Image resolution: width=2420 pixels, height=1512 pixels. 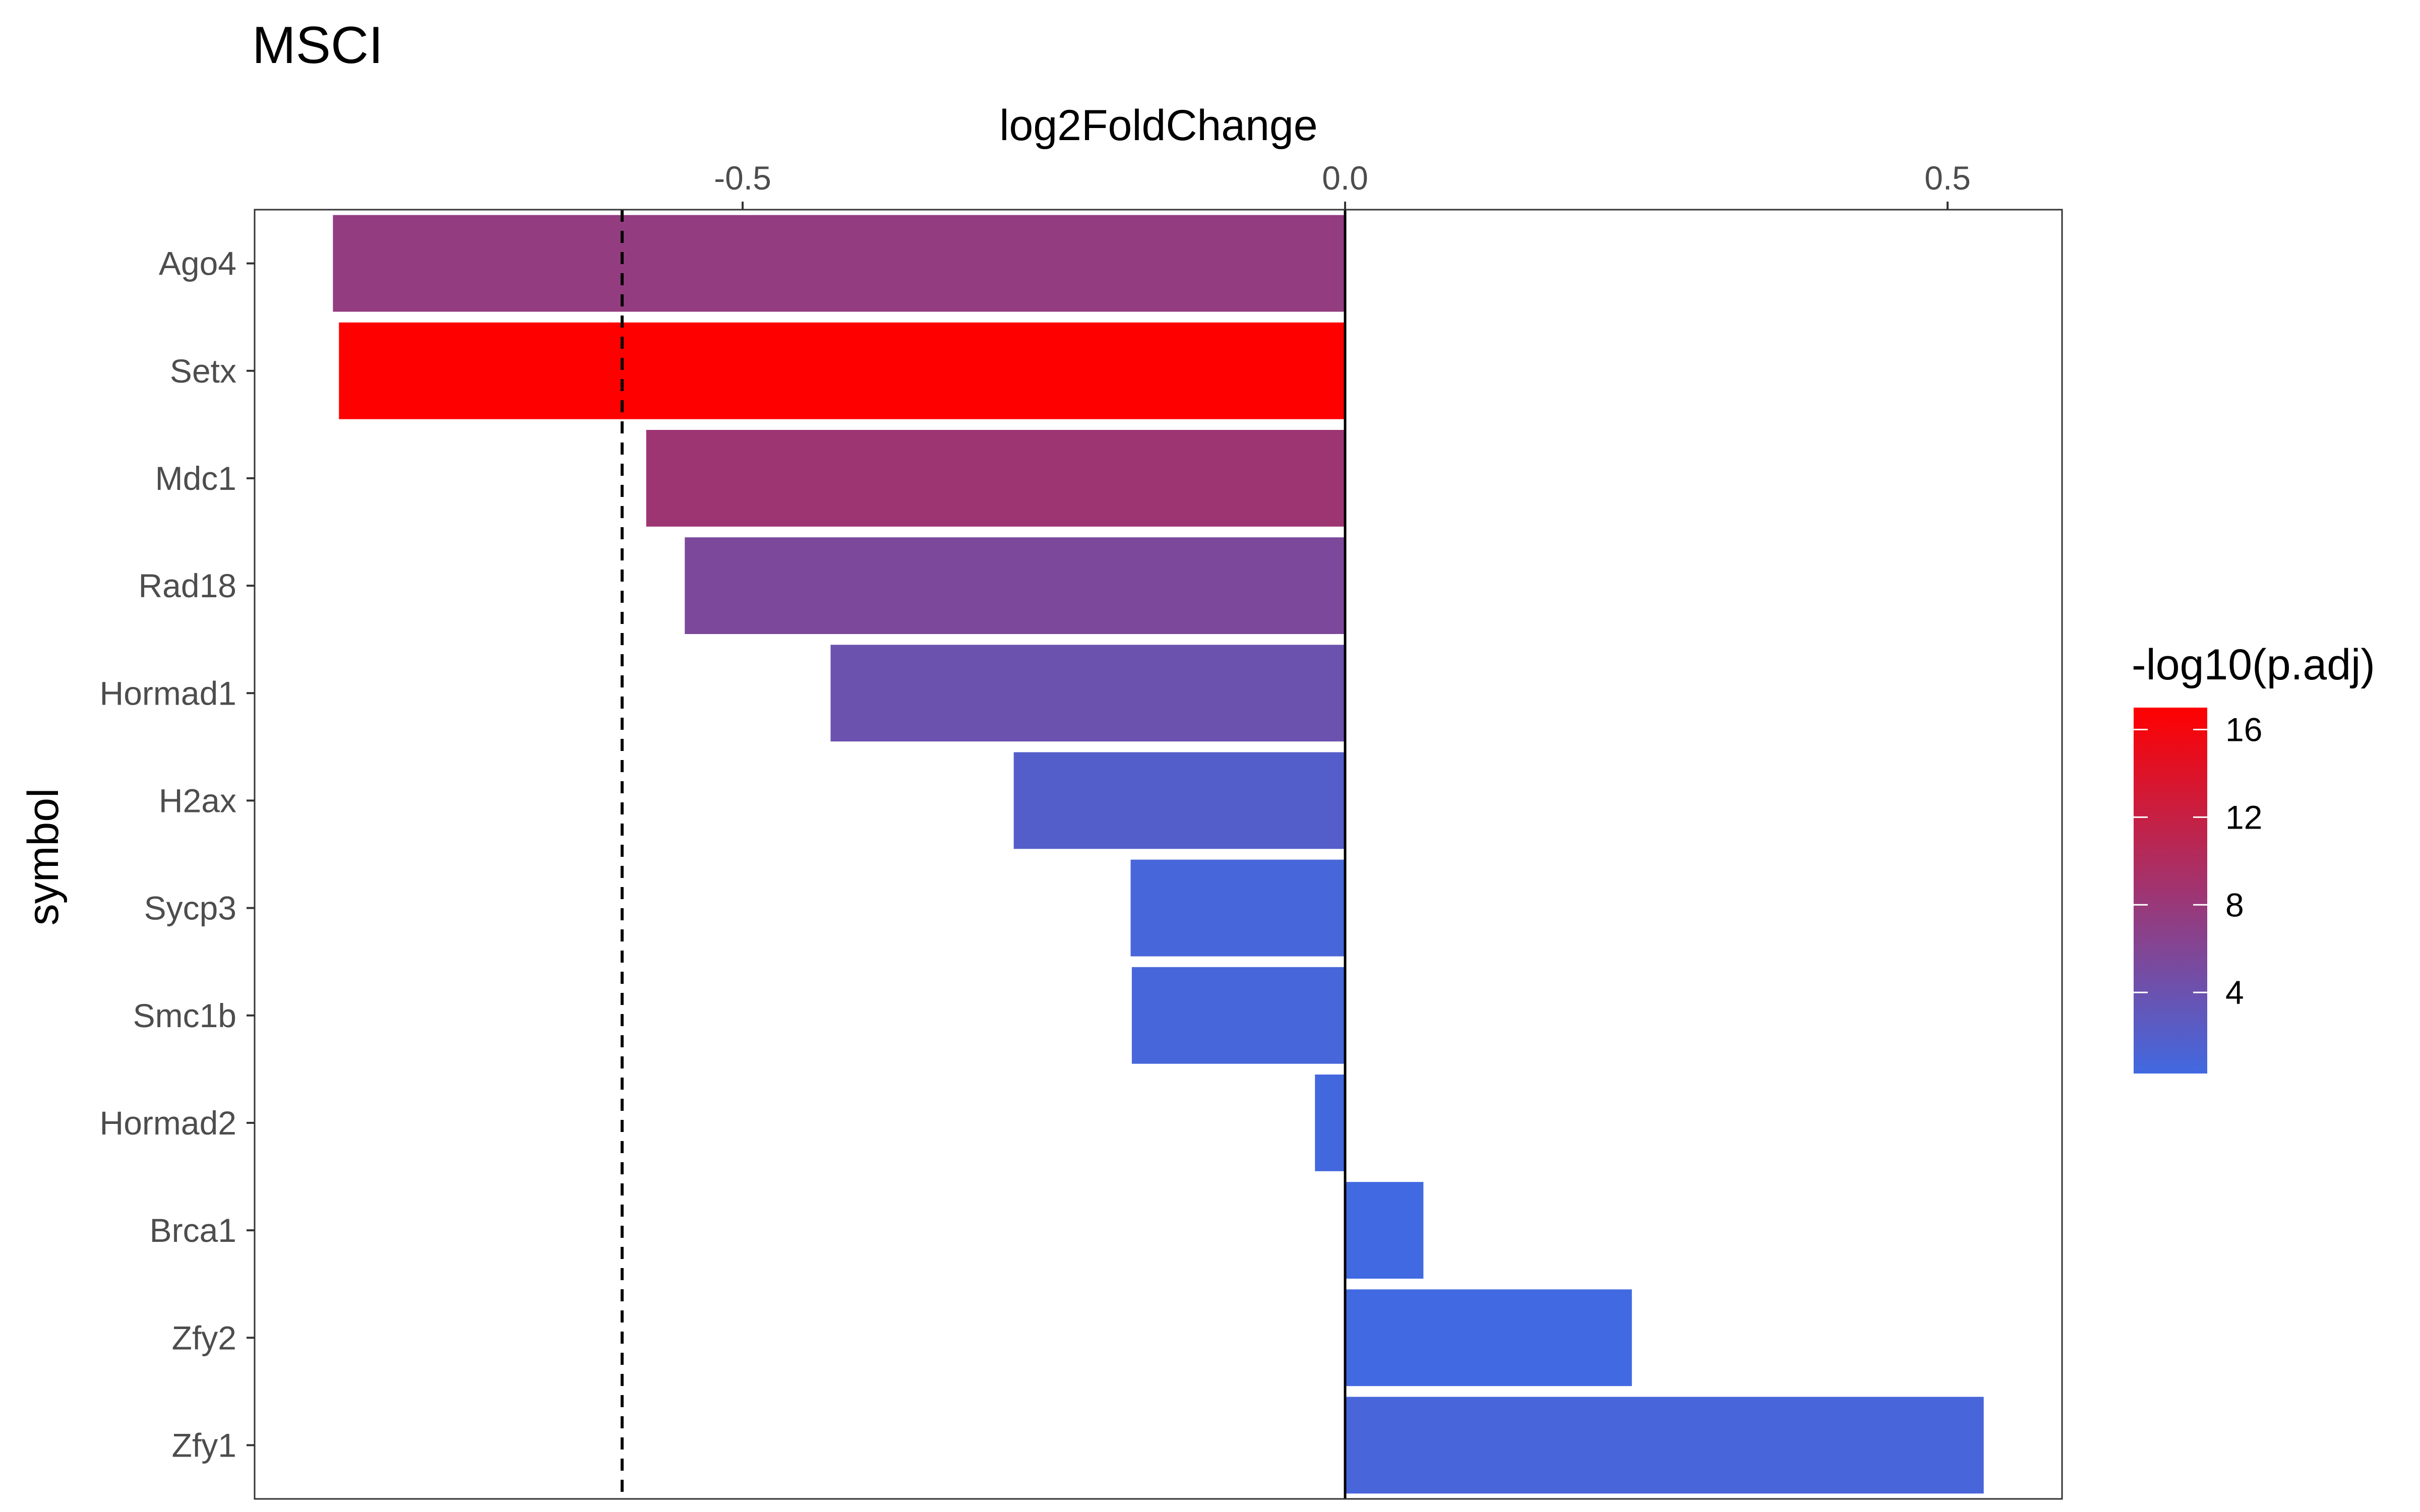 What do you see at coordinates (203, 371) in the screenshot?
I see `y-tick-label: Setx` at bounding box center [203, 371].